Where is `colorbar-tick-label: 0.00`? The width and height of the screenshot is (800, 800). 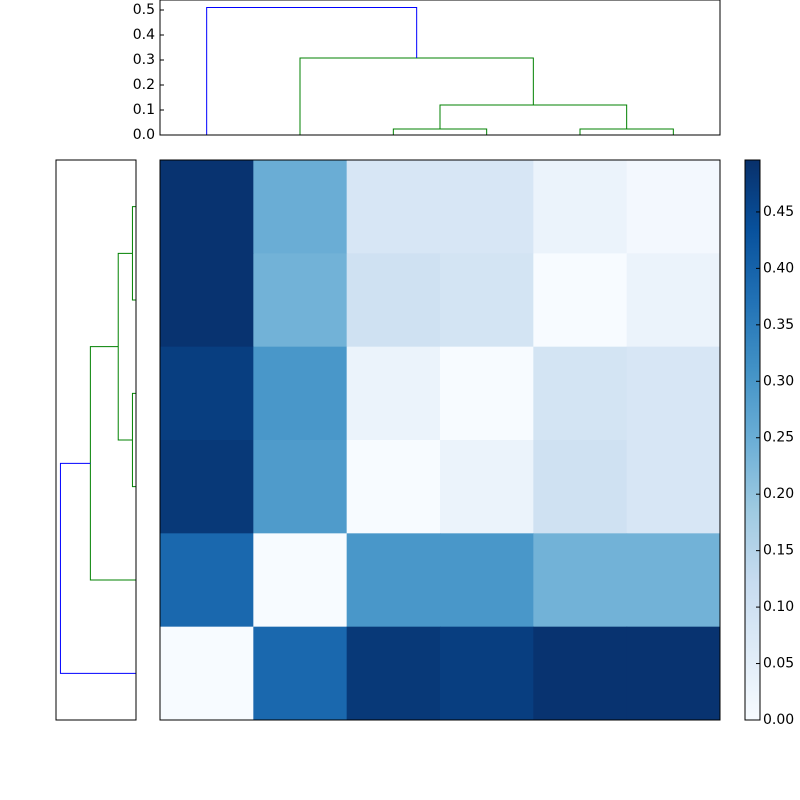
colorbar-tick-label: 0.00 is located at coordinates (778, 720).